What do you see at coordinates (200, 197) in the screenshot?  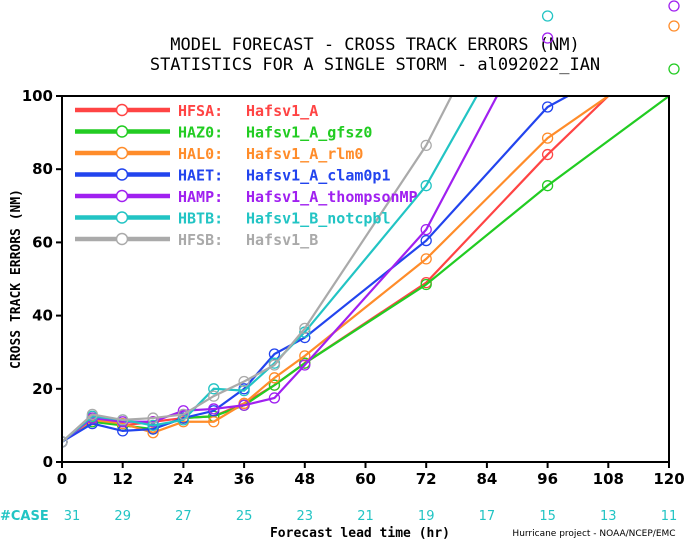 I see `legend-code: HAMP:` at bounding box center [200, 197].